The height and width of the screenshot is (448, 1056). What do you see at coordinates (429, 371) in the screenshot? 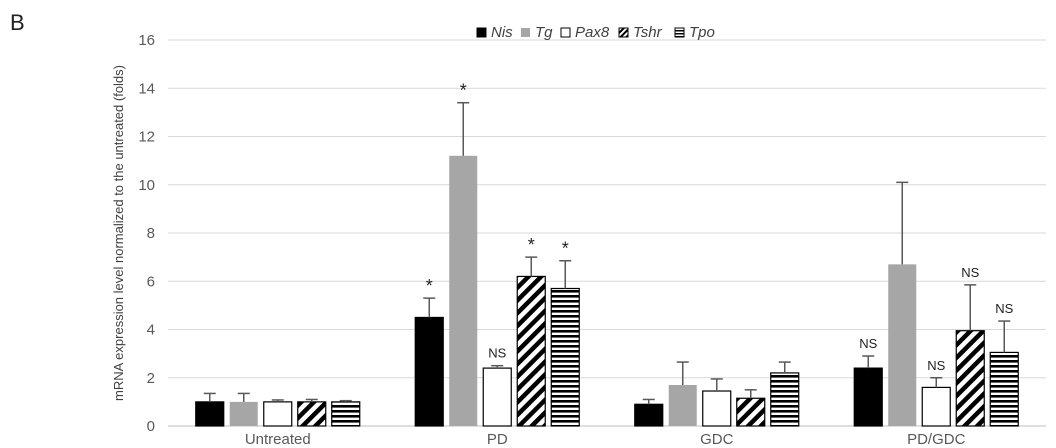
I see `bar-nis-pd` at bounding box center [429, 371].